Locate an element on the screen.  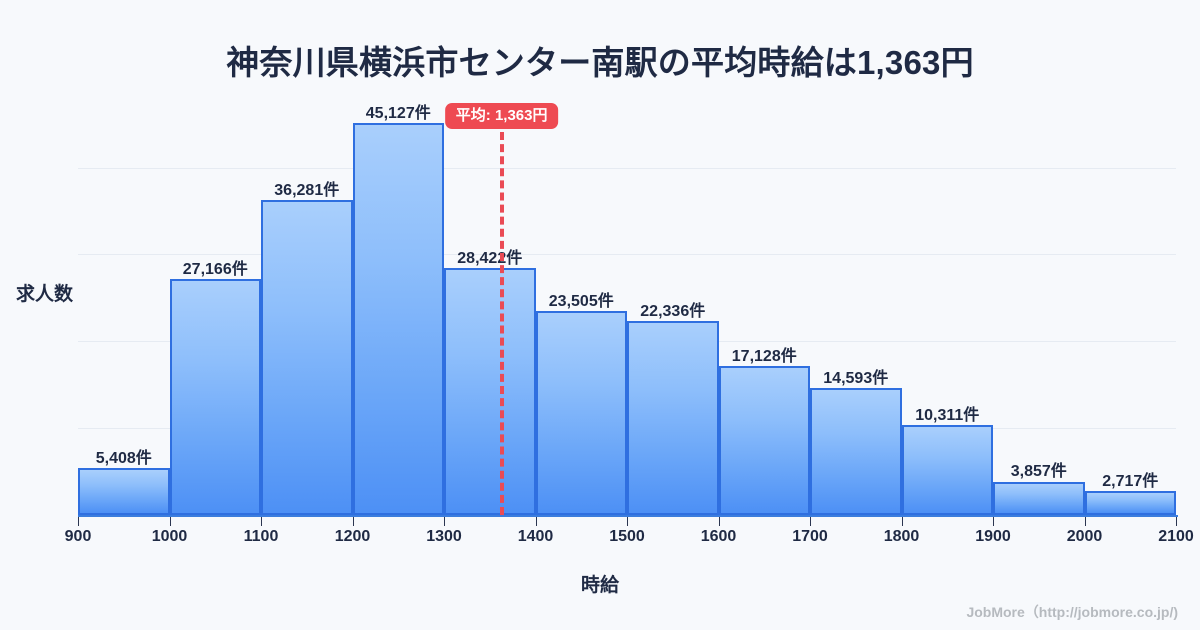
x-tick-label: 900 is located at coordinates (78, 536).